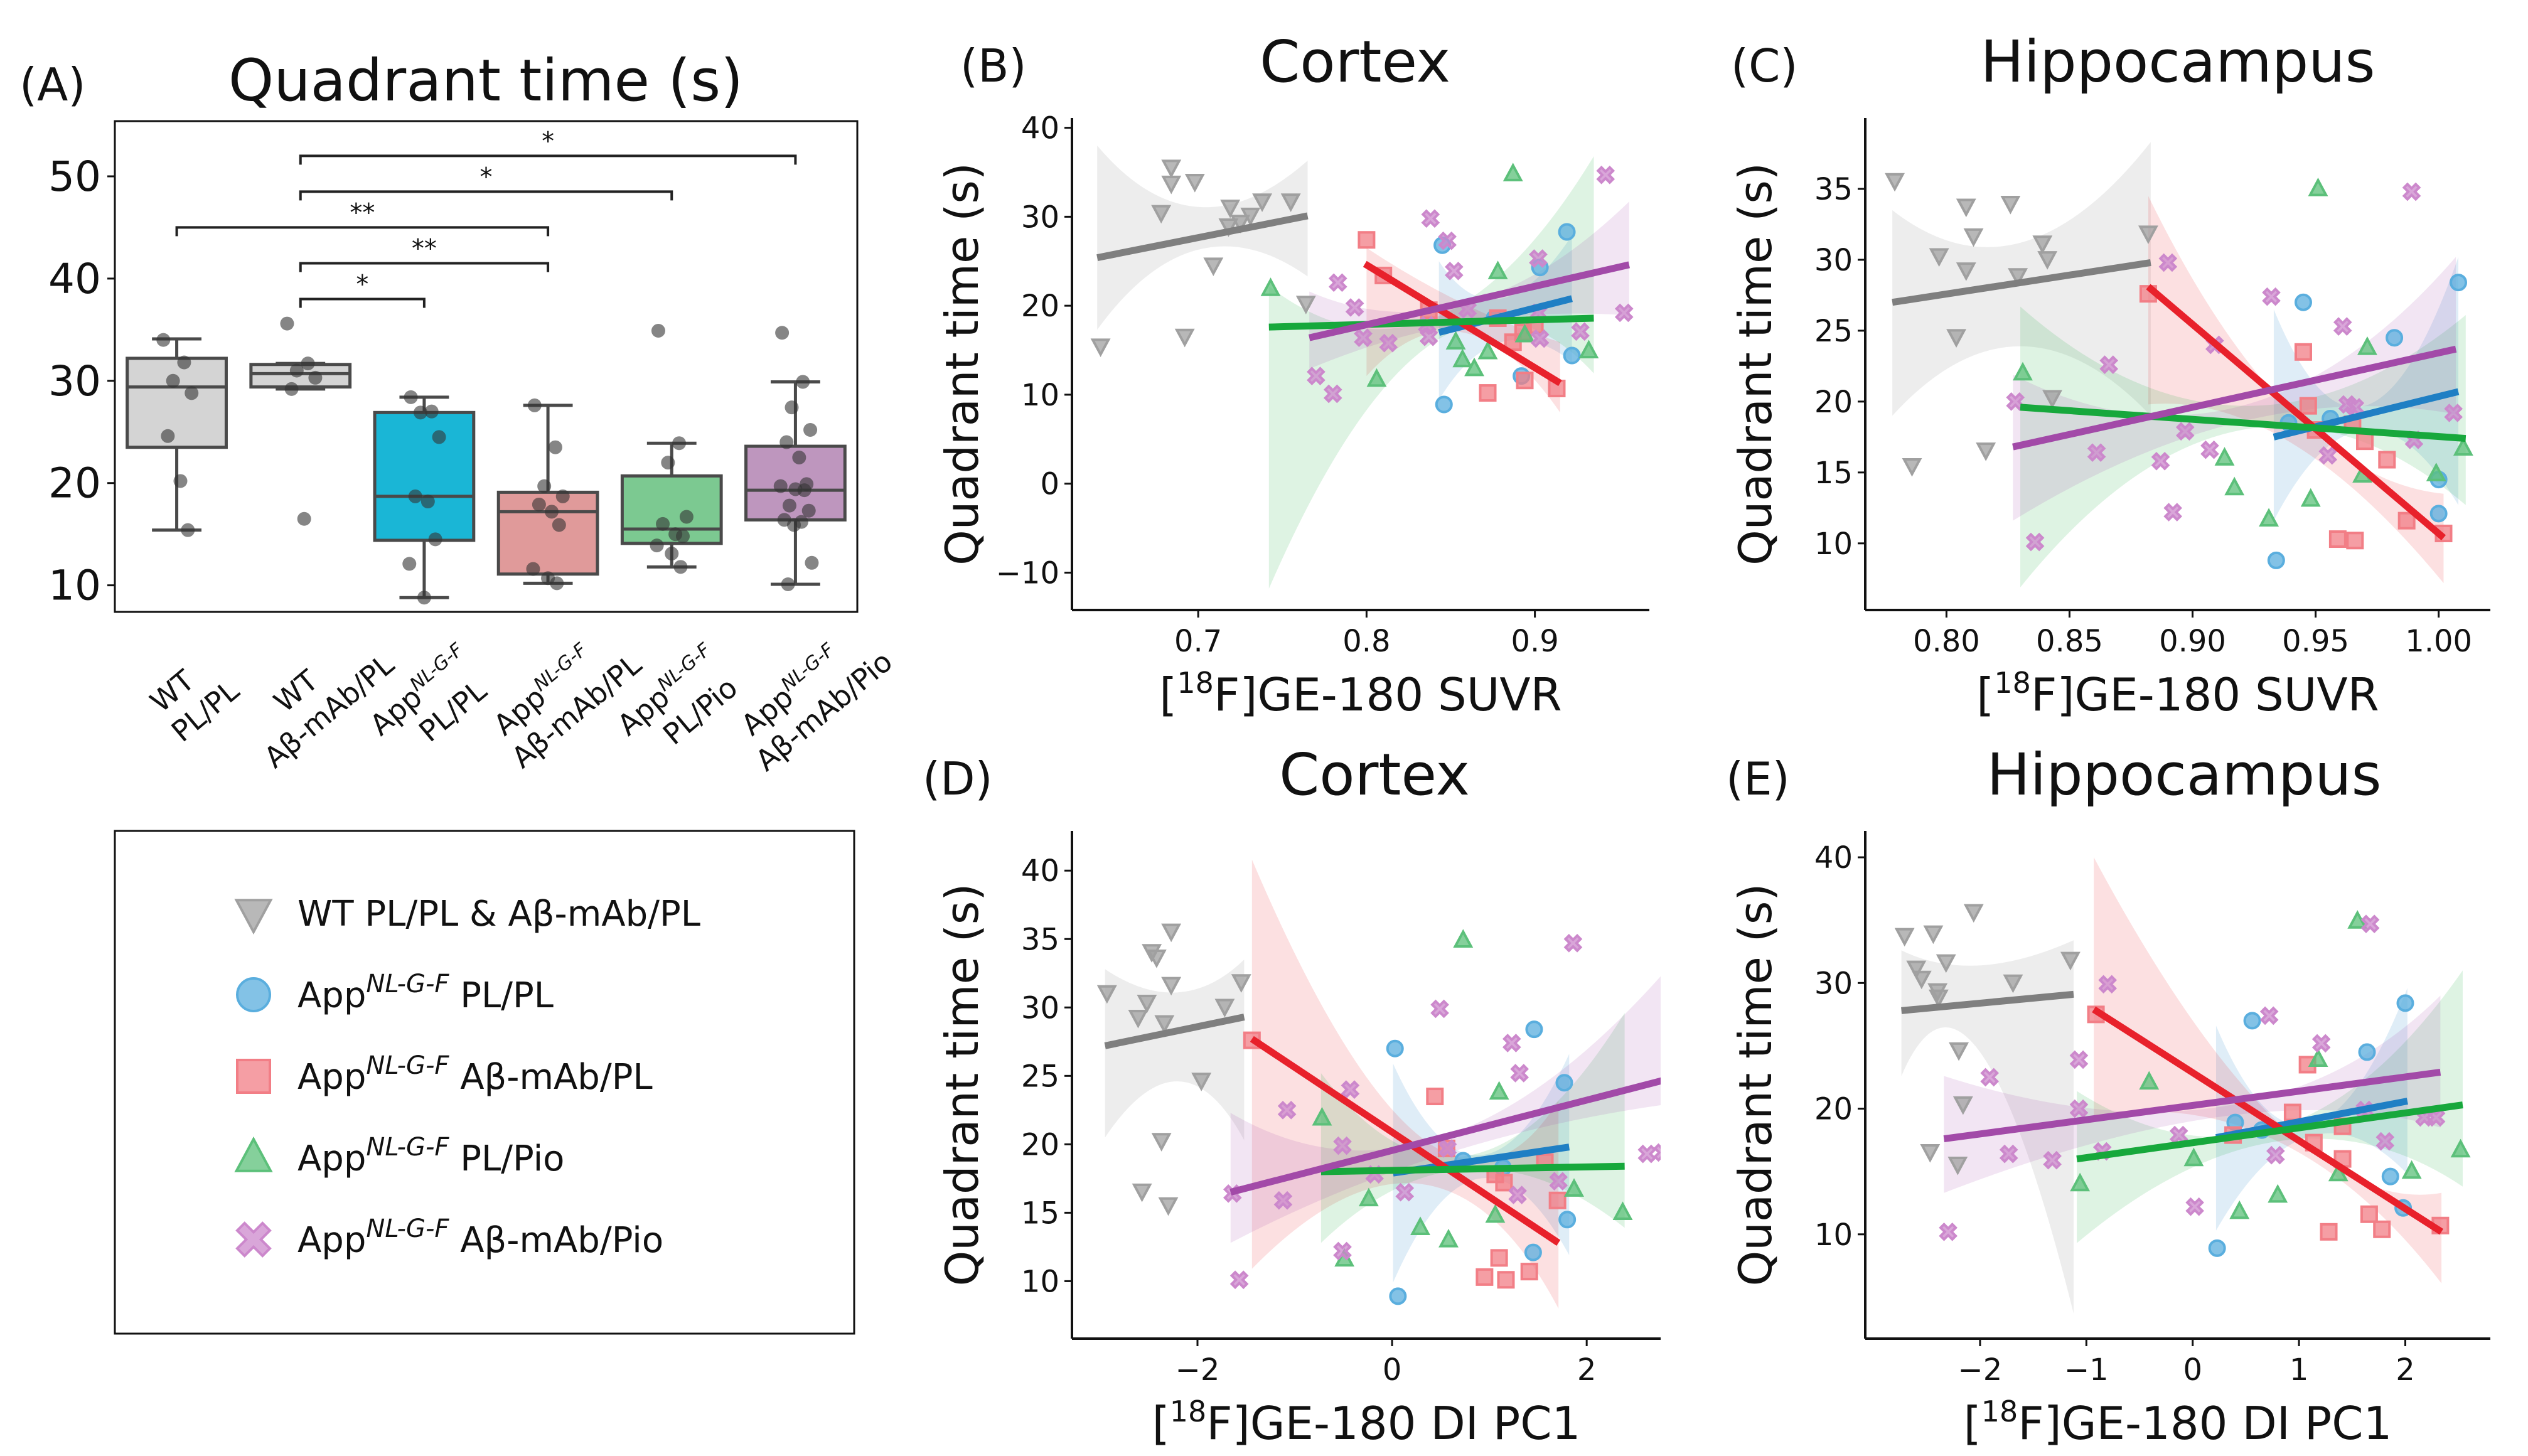  I want to click on legend-marker-circle-icon, so click(254, 994).